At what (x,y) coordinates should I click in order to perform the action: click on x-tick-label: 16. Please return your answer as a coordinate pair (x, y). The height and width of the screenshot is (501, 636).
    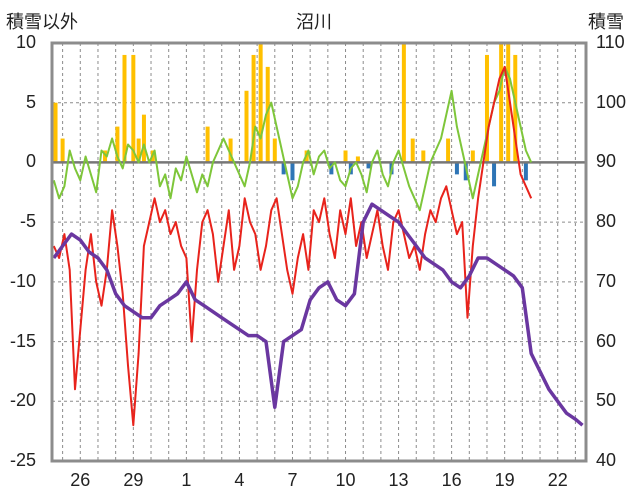
    Looking at the image, I should click on (451, 480).